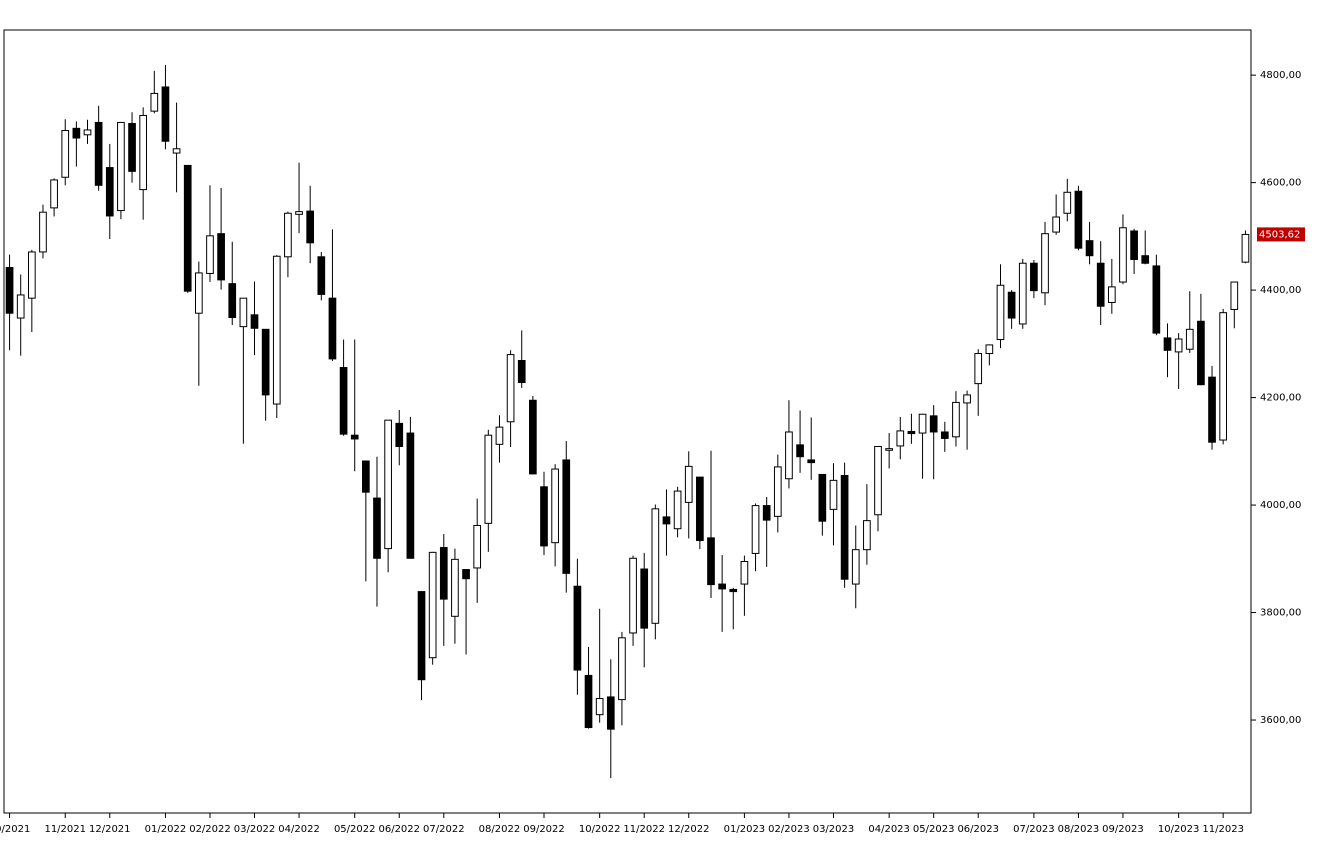  I want to click on x-tick-label: 12/2022, so click(689, 829).